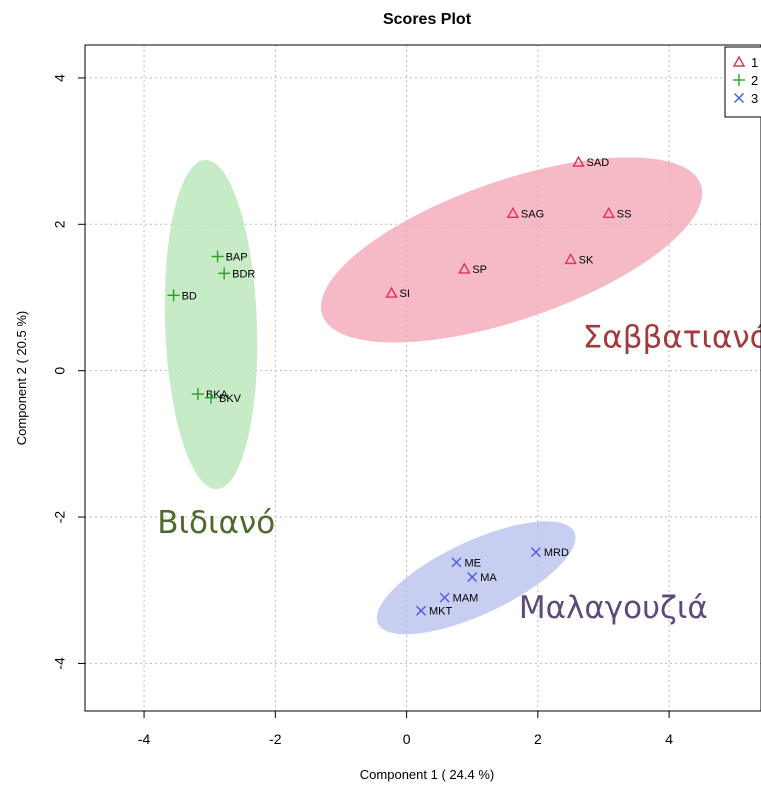 Image resolution: width=761 pixels, height=785 pixels. What do you see at coordinates (456, 562) in the screenshot?
I see `point-me` at bounding box center [456, 562].